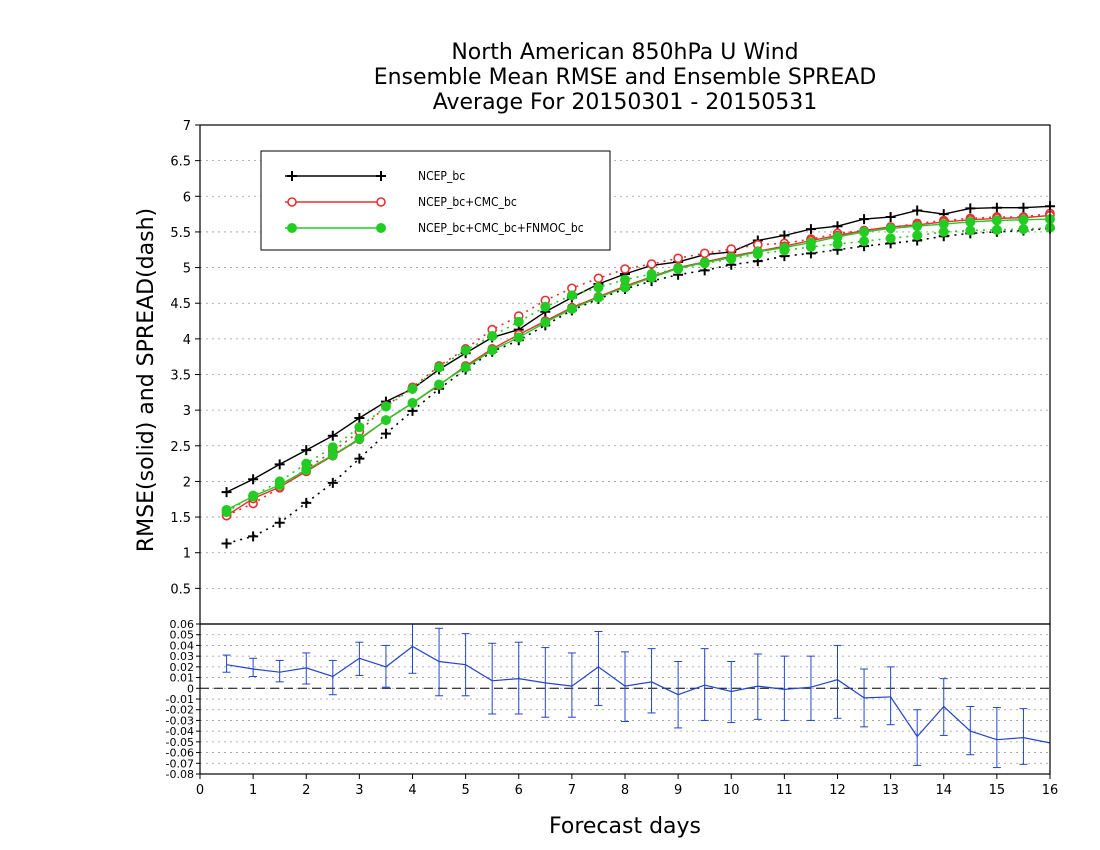  I want to click on x-tick-label: 4, so click(412, 790).